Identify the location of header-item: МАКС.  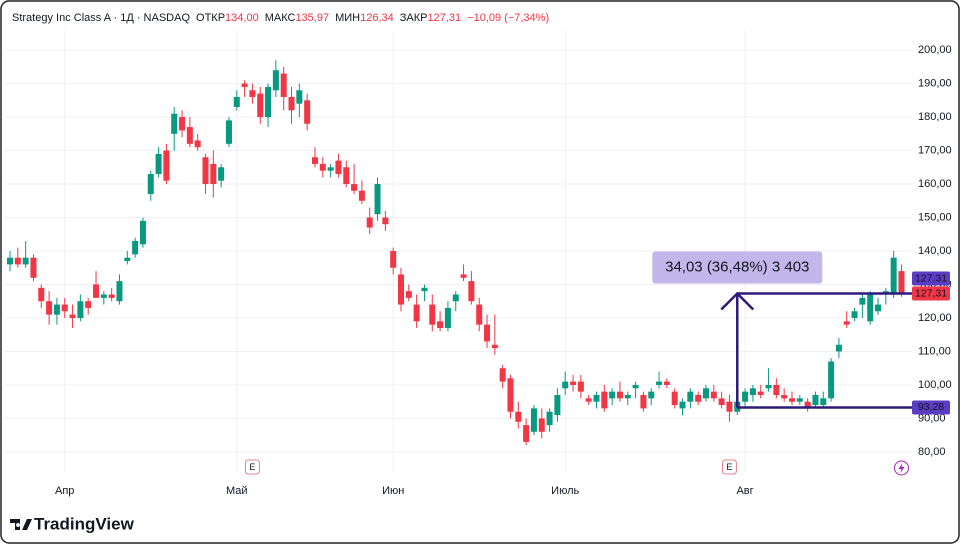
(280, 18).